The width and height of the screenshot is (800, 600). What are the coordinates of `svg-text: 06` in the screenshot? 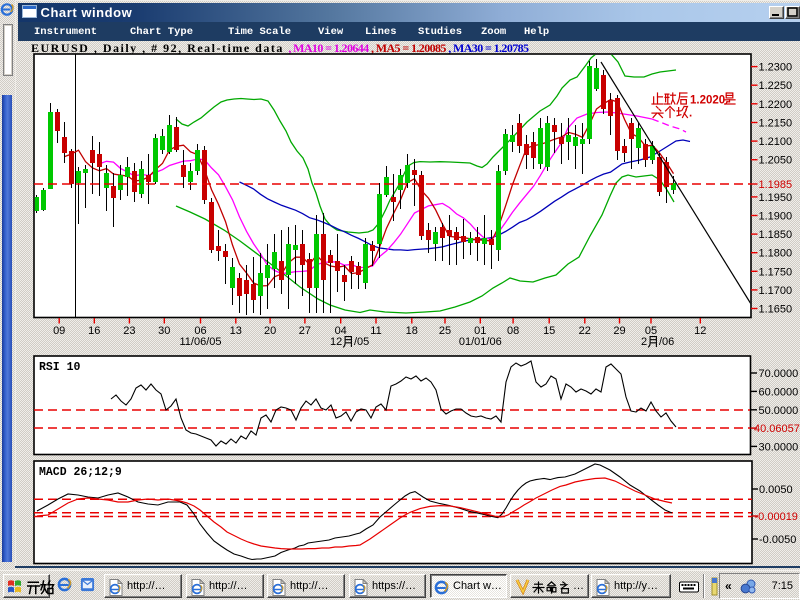 It's located at (200, 331).